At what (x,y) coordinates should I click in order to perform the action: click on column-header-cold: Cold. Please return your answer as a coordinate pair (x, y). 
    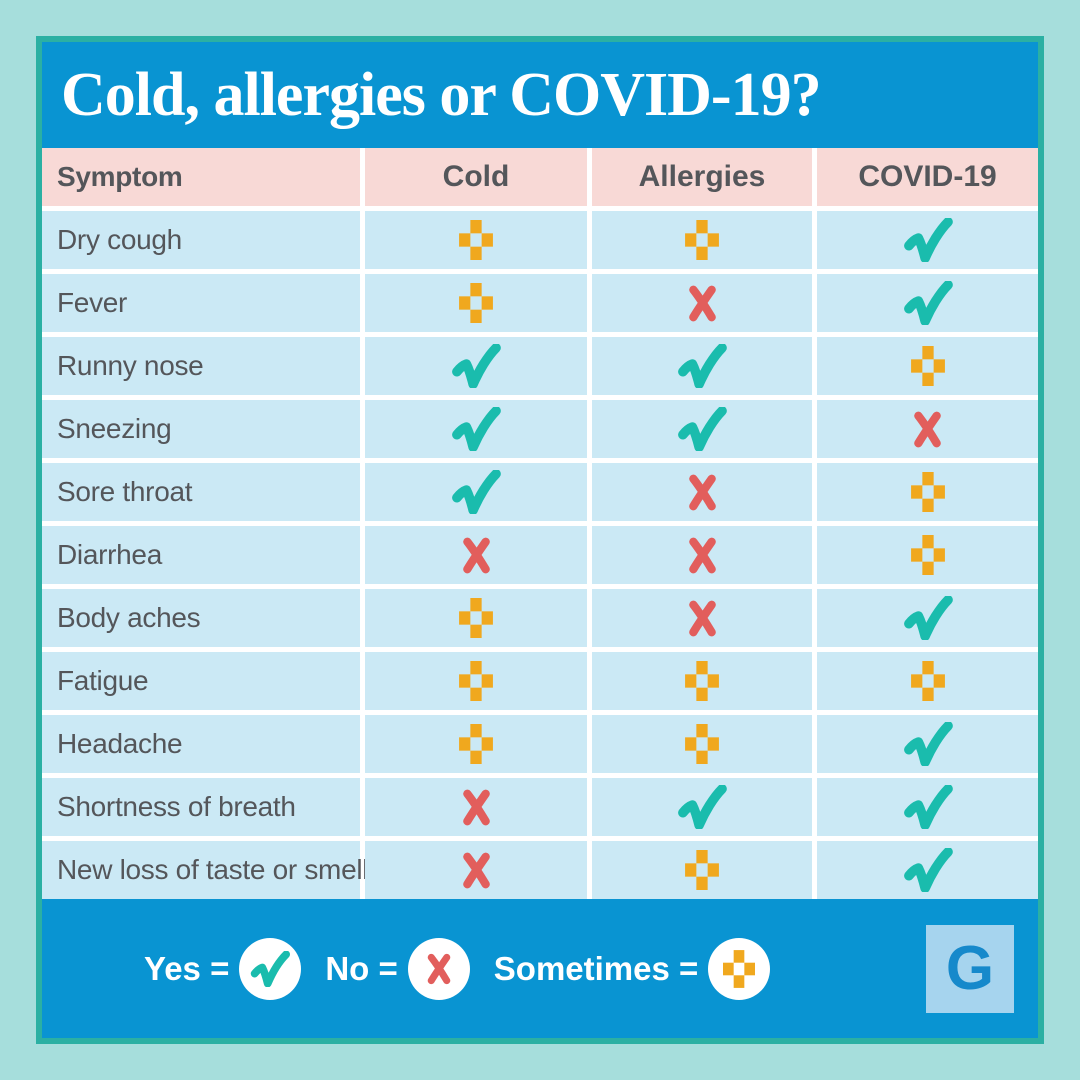
    Looking at the image, I should click on (476, 177).